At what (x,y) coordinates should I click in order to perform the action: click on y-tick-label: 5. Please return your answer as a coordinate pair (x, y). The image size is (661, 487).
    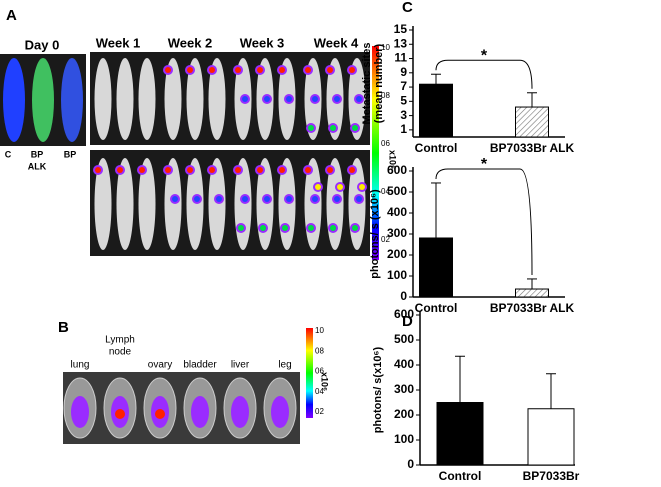
    Looking at the image, I should click on (403, 101).